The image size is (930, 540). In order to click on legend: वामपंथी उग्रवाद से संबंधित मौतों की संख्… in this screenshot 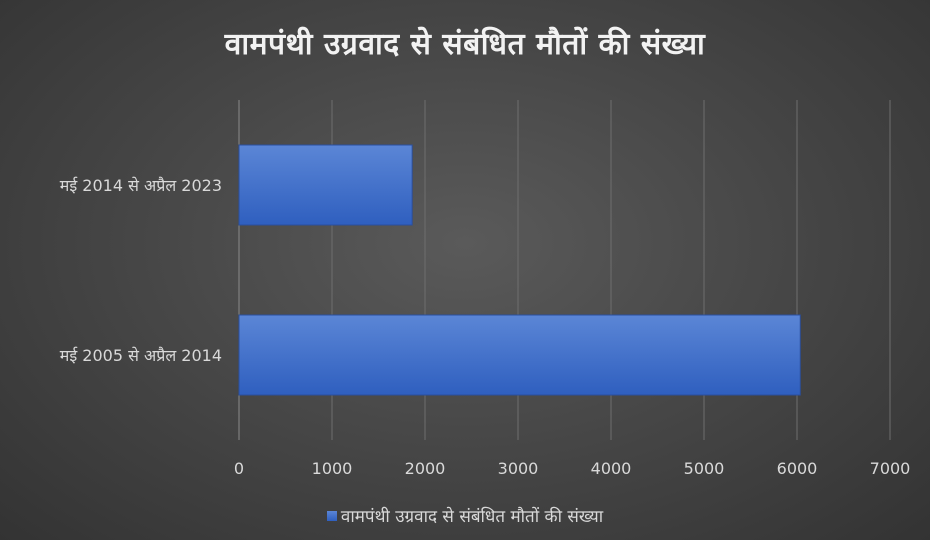, I will do `click(465, 515)`.